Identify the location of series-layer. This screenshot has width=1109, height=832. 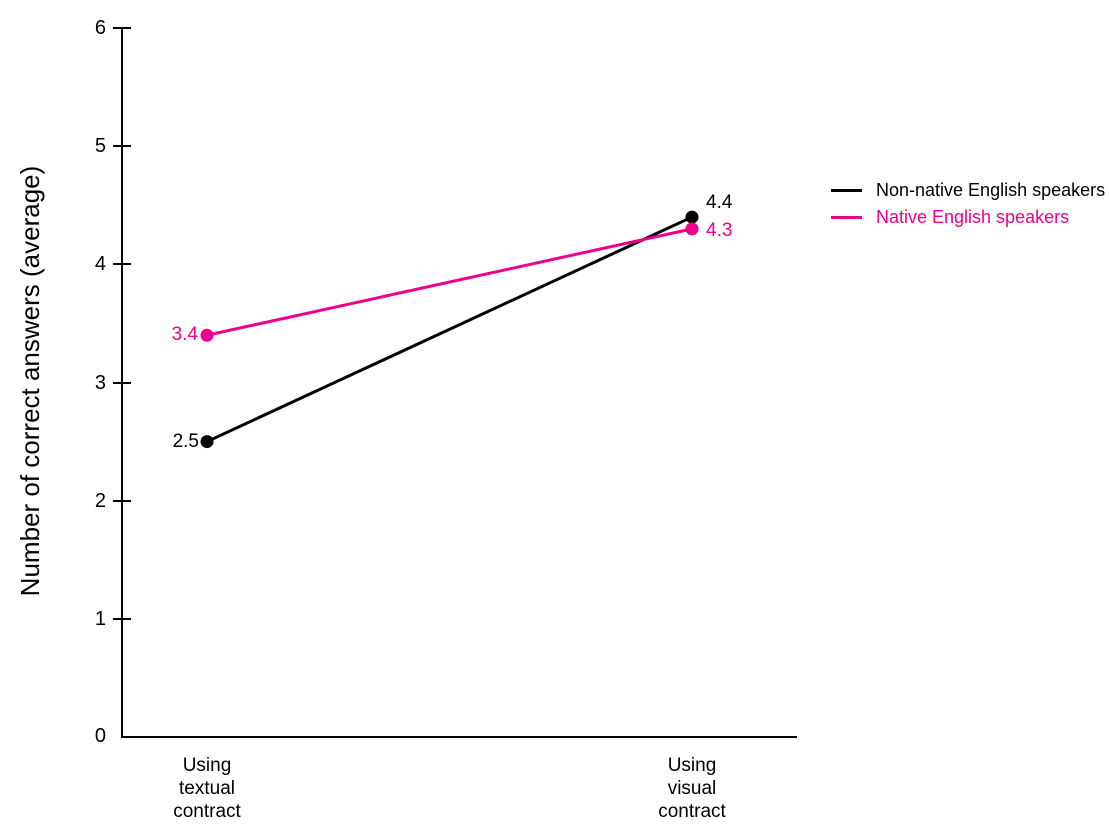
(449, 329).